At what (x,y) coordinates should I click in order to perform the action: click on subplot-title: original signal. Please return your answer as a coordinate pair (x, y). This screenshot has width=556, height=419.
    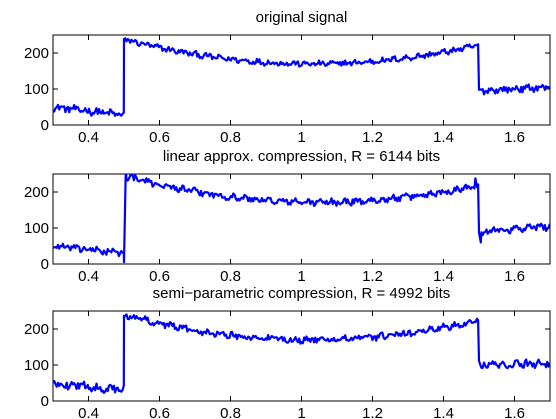
    Looking at the image, I should click on (302, 17).